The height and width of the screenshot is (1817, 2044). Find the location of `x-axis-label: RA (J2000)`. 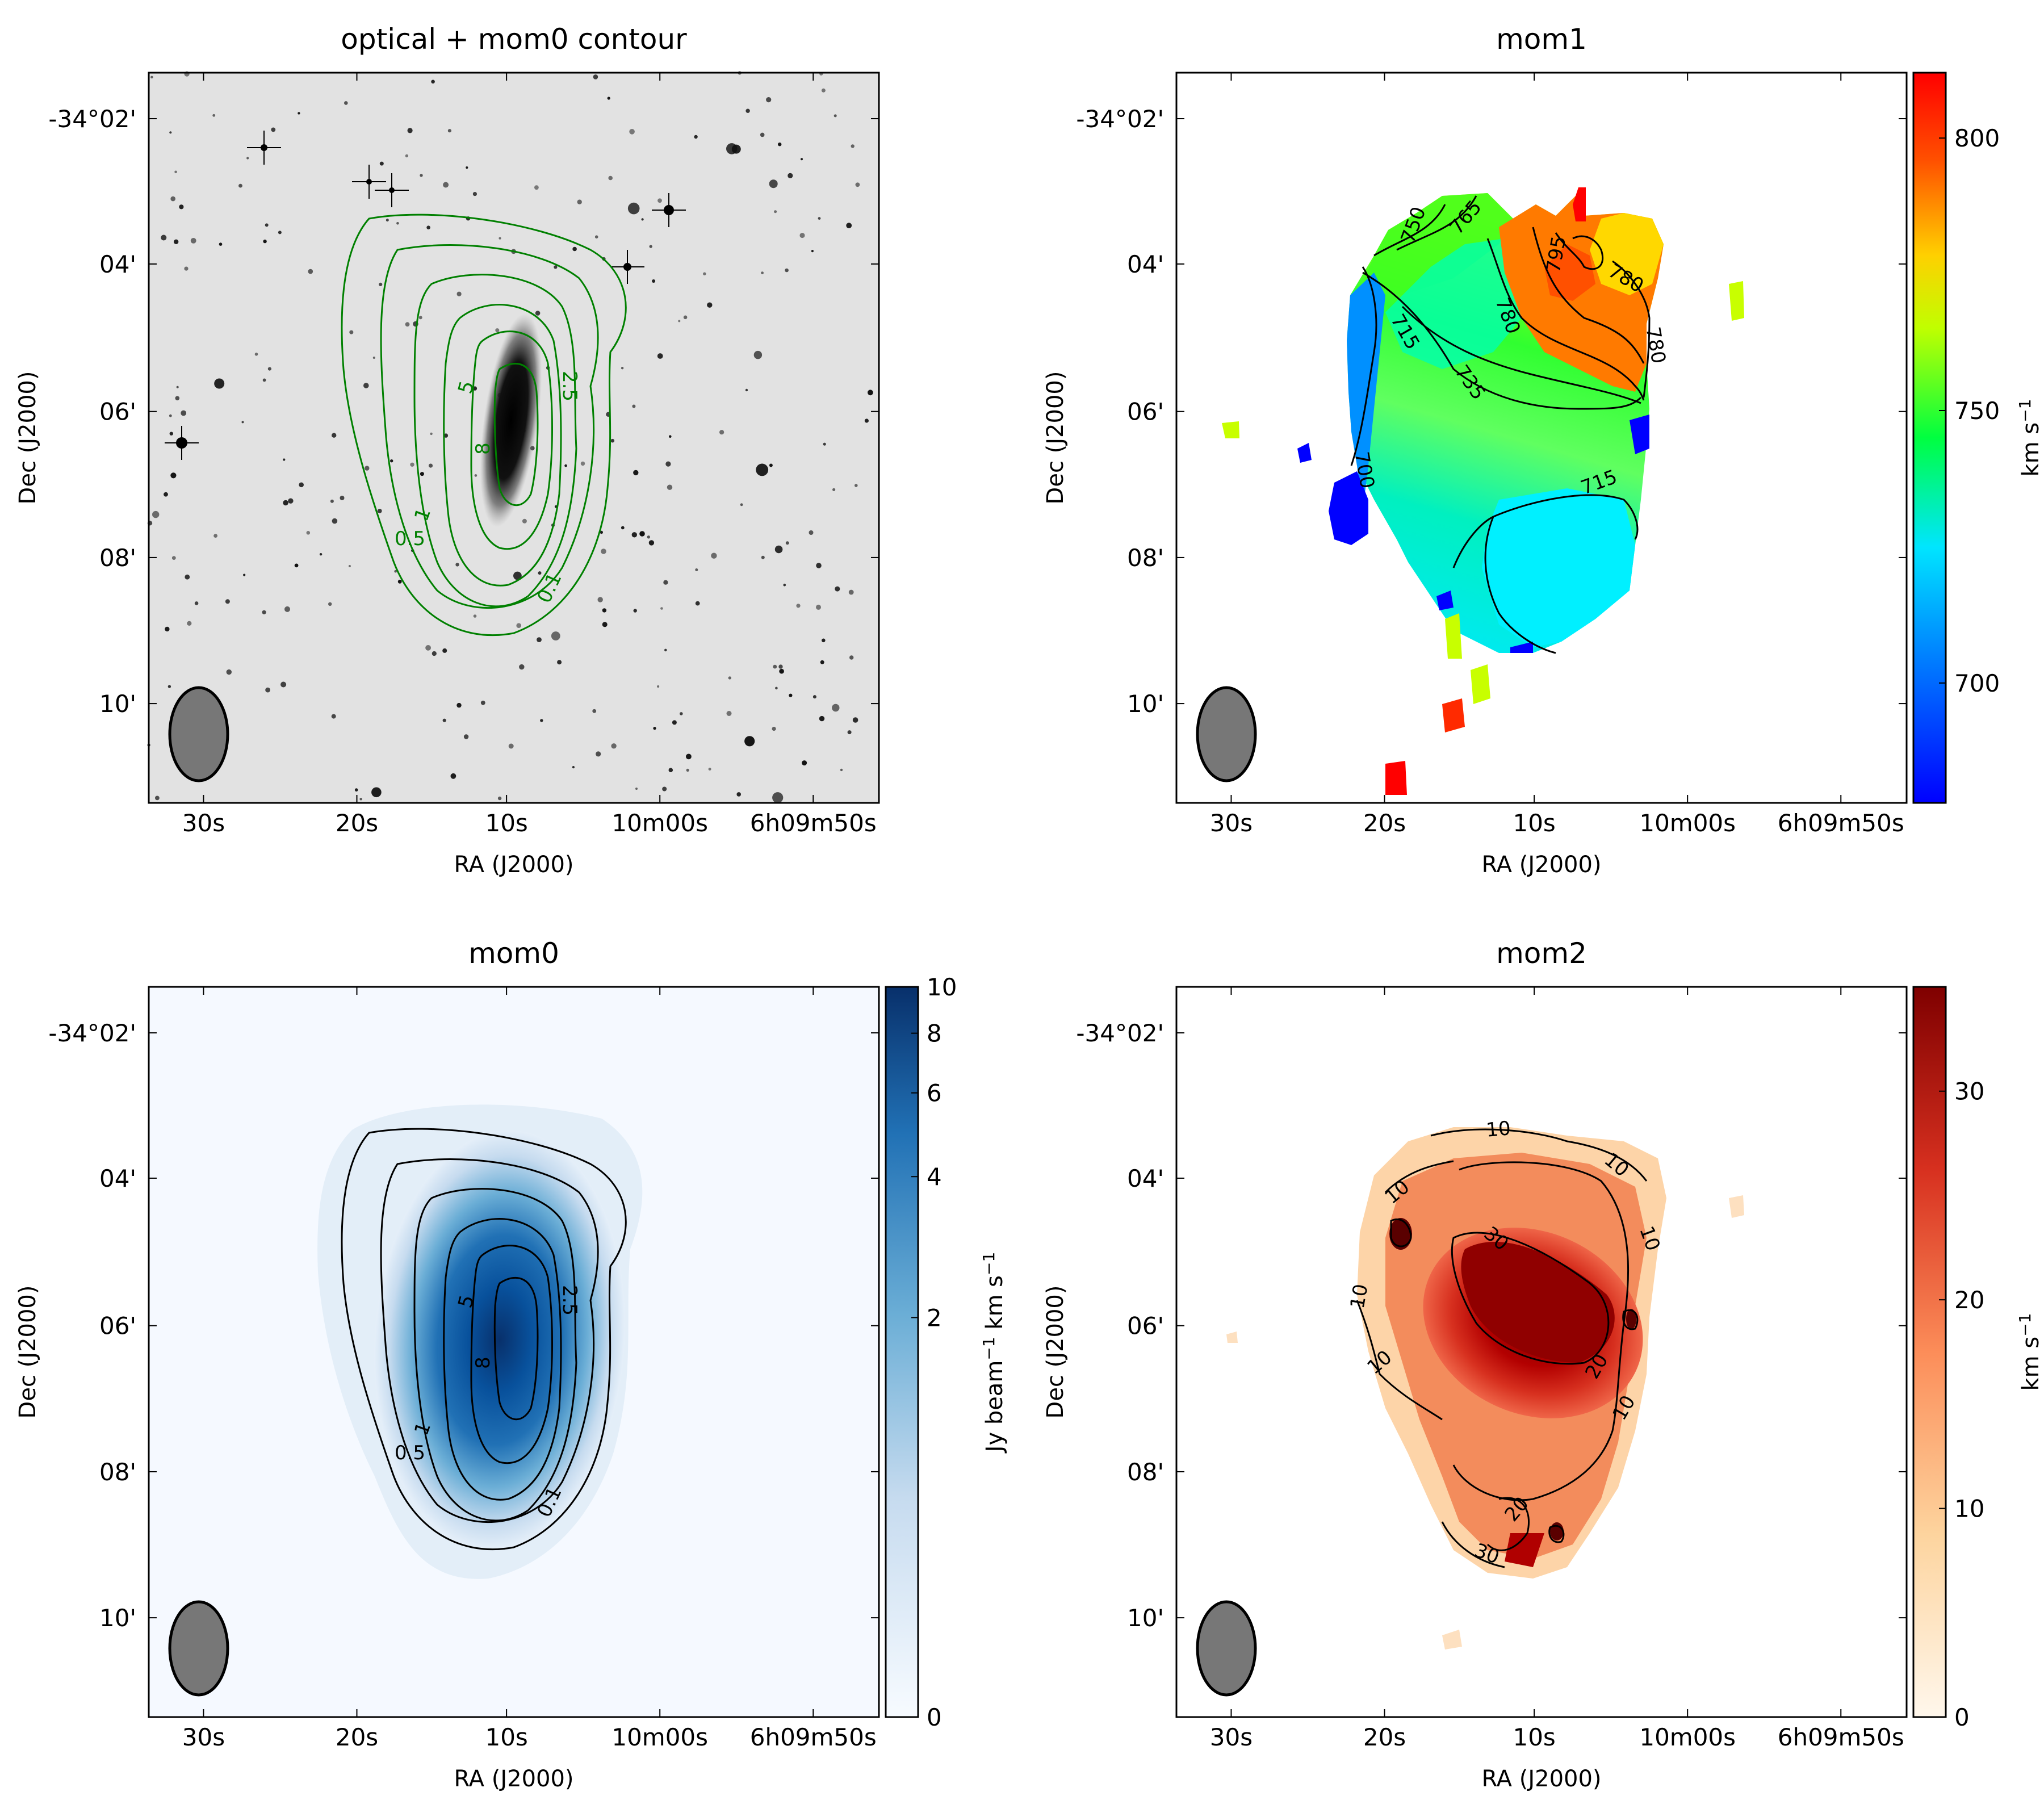

x-axis-label: RA (J2000) is located at coordinates (513, 865).